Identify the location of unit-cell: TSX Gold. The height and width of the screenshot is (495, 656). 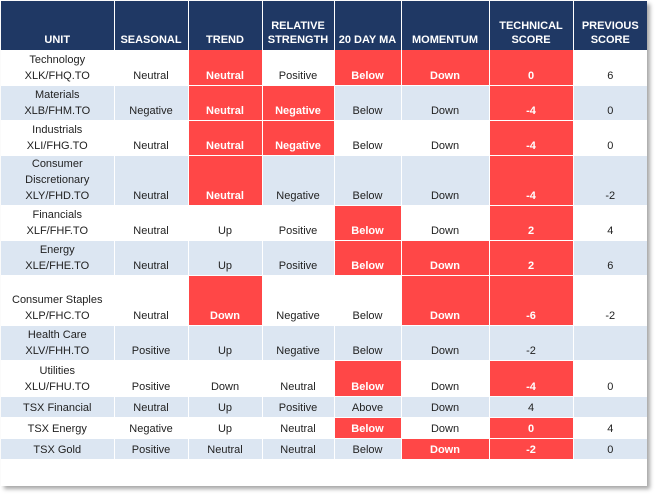
(58, 449).